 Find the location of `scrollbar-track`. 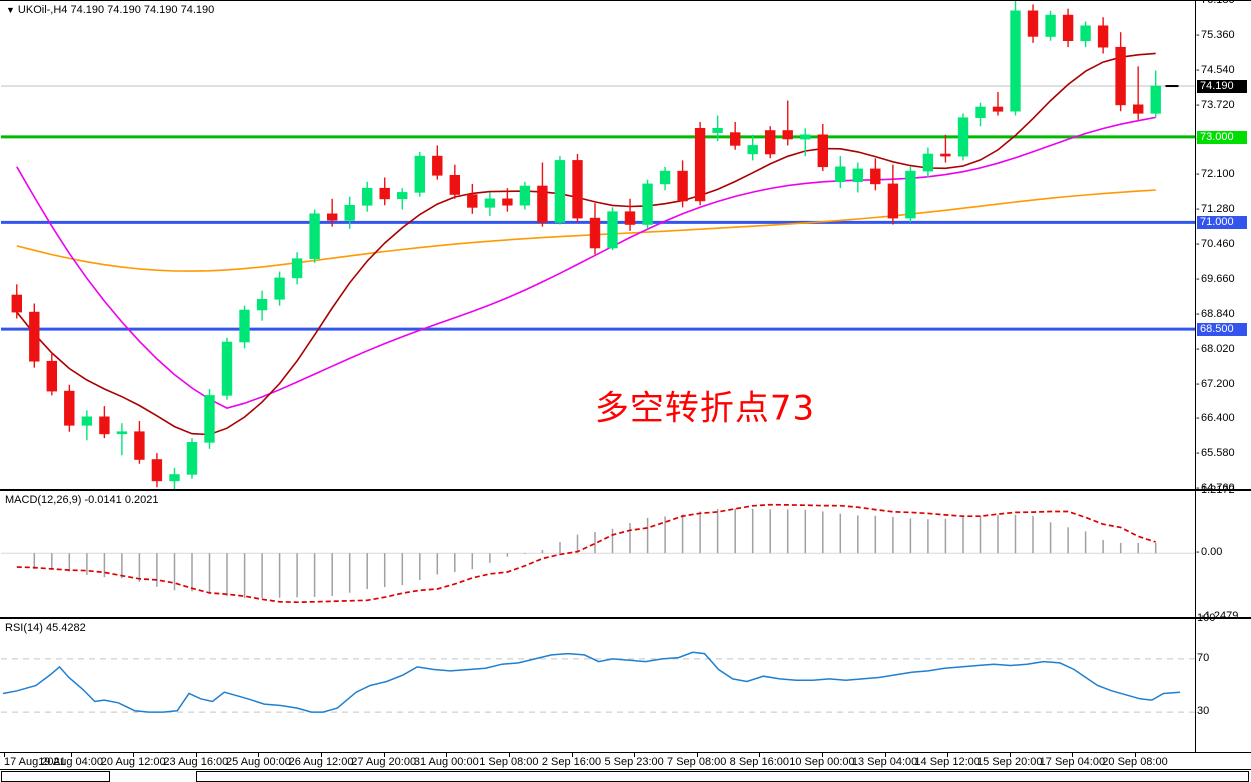

scrollbar-track is located at coordinates (722, 776).